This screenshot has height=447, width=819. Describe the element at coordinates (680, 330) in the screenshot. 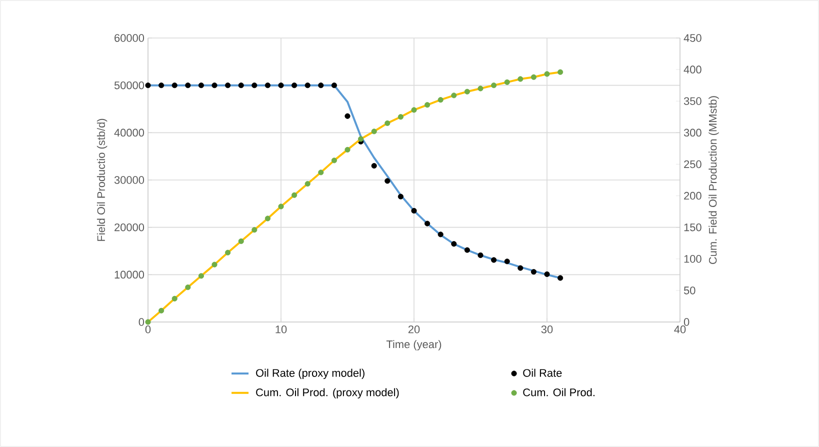

I see `x-tick-label: 40` at that location.